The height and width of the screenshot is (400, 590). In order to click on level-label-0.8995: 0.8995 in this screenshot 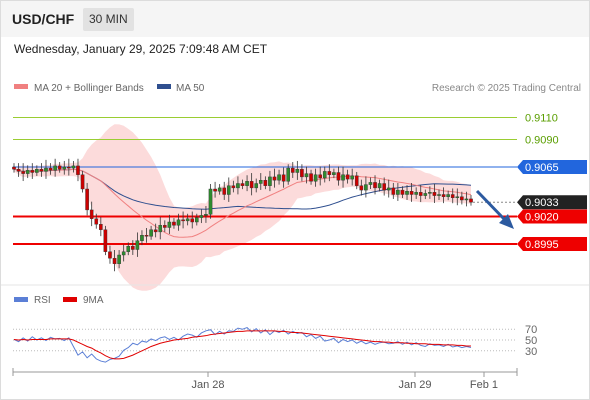, I will do `click(542, 245)`.